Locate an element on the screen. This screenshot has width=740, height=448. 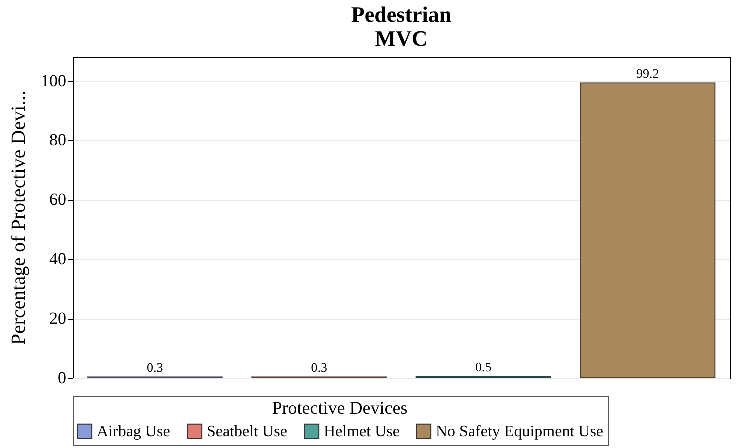
legend-label: Helmet Use is located at coordinates (362, 431).